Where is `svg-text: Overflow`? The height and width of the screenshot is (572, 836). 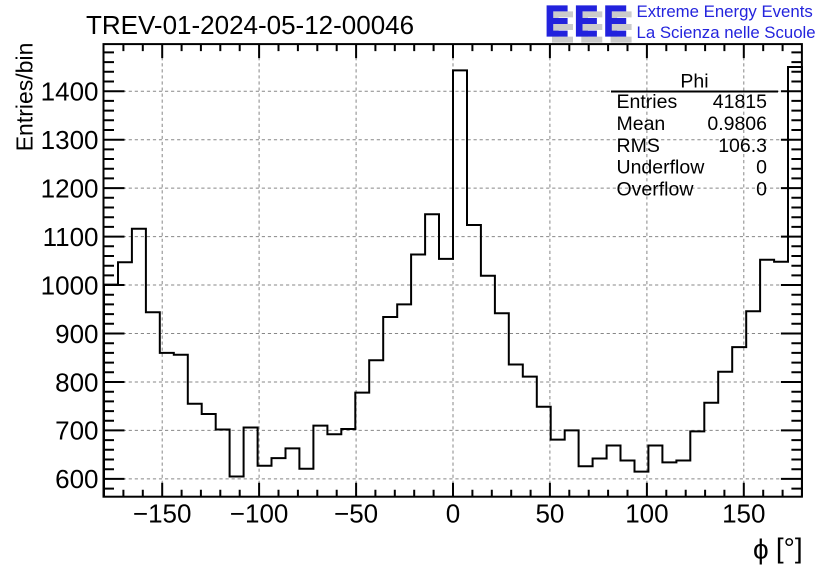 svg-text: Overflow is located at coordinates (656, 189).